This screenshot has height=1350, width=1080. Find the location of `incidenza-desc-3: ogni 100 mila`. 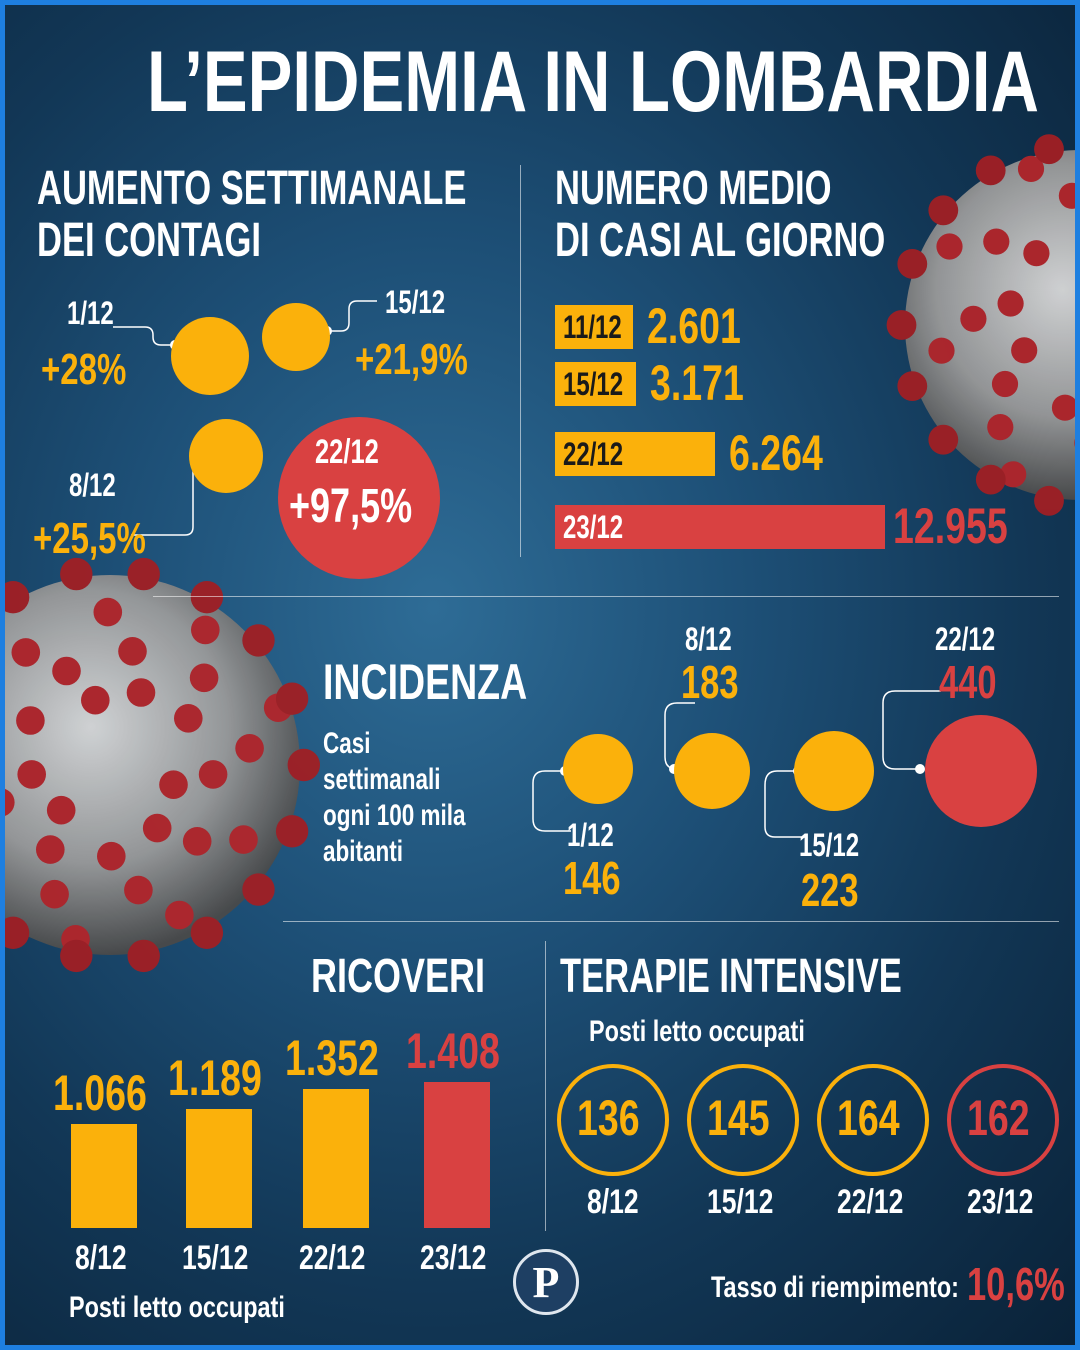

incidenza-desc-3: ogni 100 mila is located at coordinates (394, 815).